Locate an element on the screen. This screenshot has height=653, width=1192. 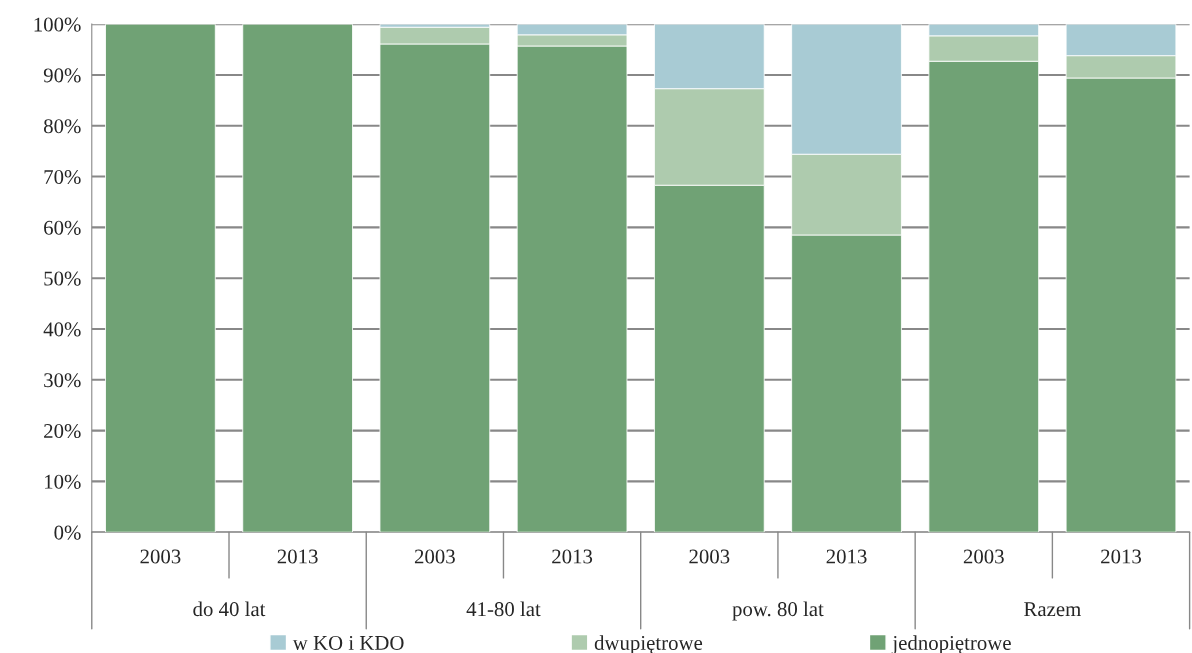
y-tick-label: 90% is located at coordinates (62, 75).